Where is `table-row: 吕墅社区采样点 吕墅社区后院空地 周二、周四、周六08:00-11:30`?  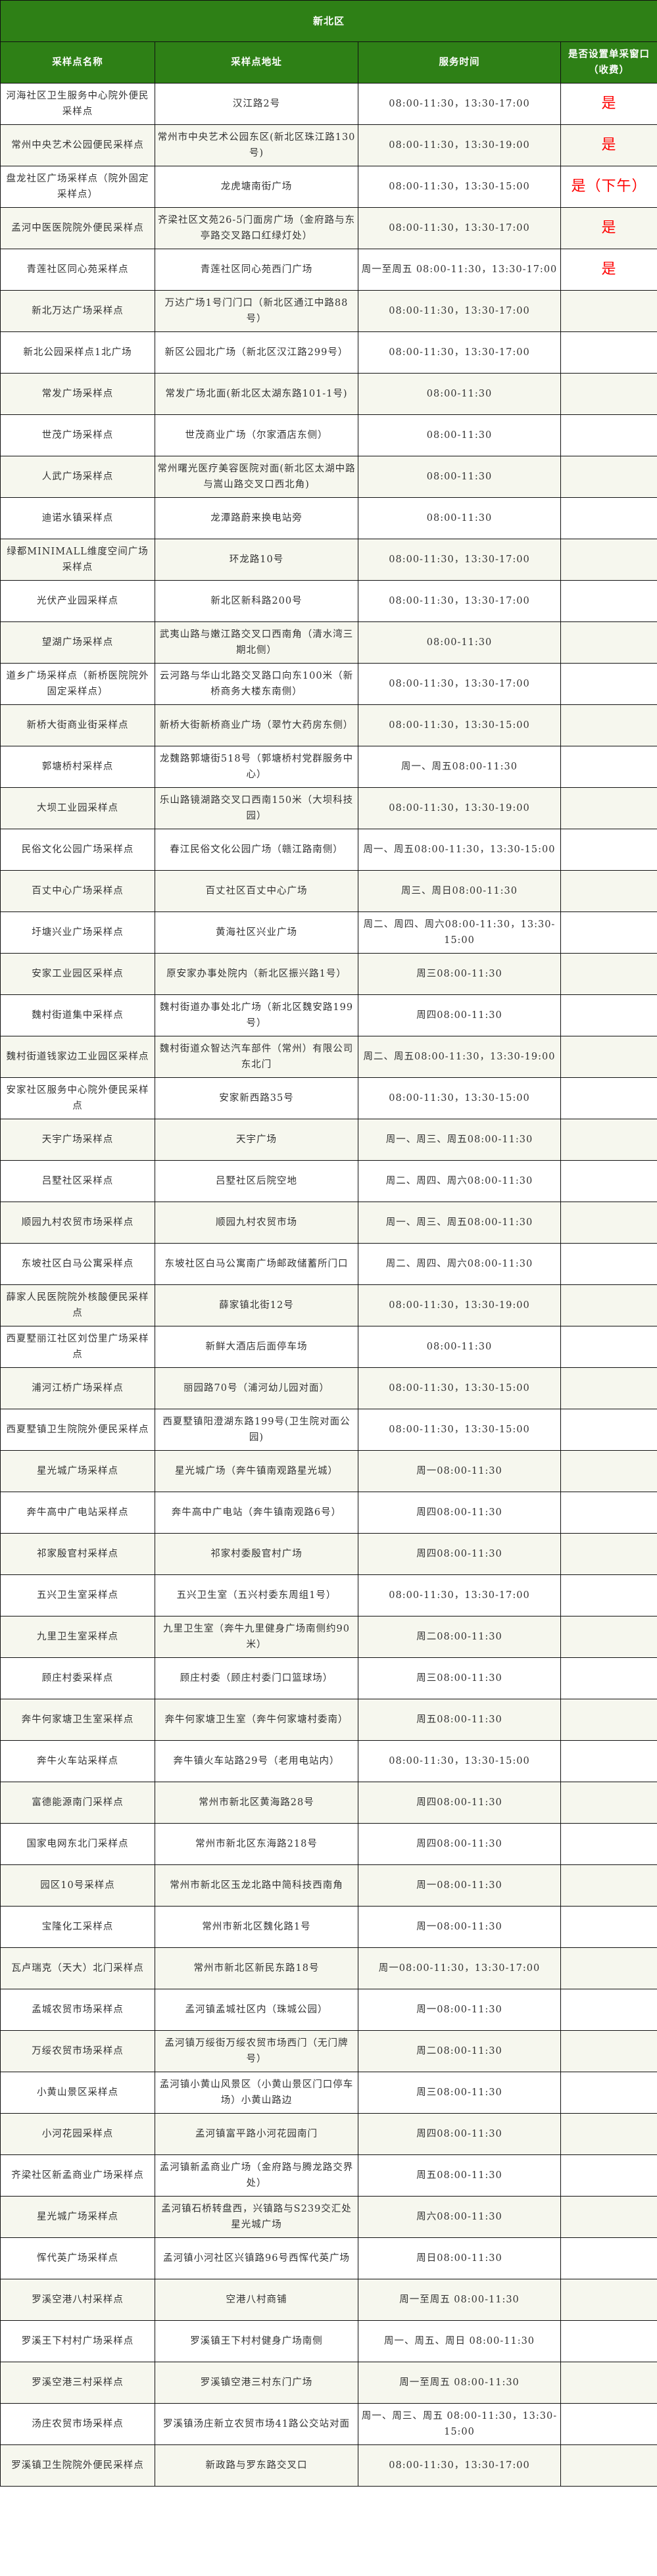
table-row: 吕墅社区采样点 吕墅社区后院空地 周二、周四、周六08:00-11:30 is located at coordinates (328, 1181).